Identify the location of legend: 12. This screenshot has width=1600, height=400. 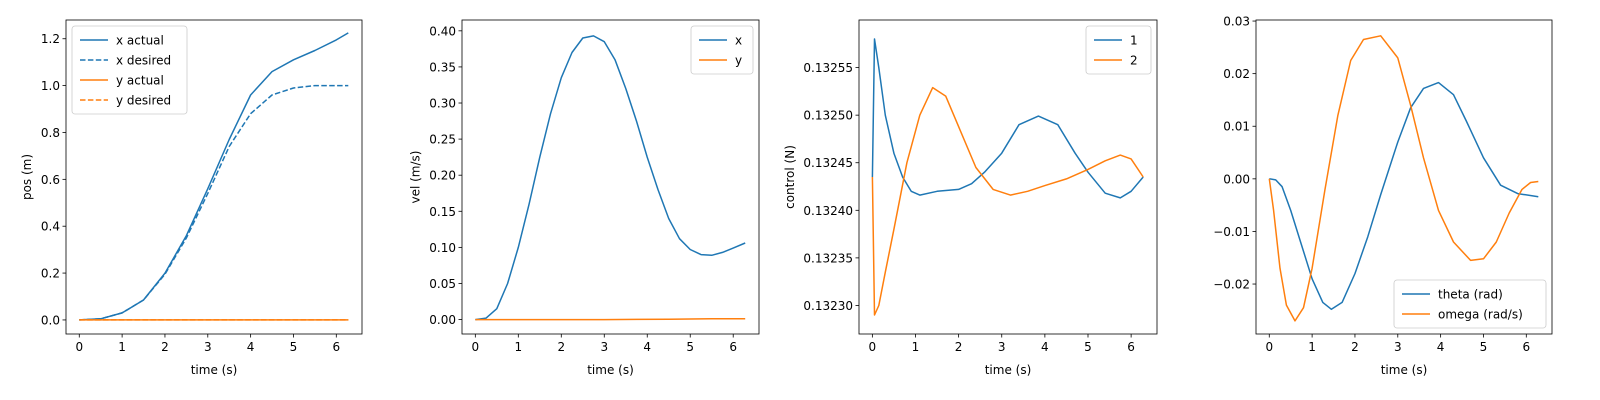
(1118, 50).